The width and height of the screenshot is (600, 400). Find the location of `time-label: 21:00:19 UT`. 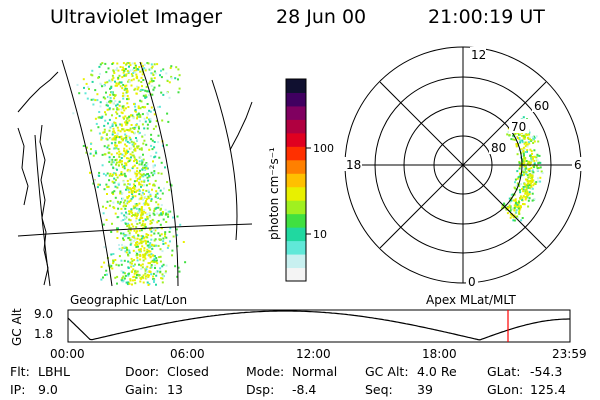

time-label: 21:00:19 UT is located at coordinates (486, 17).